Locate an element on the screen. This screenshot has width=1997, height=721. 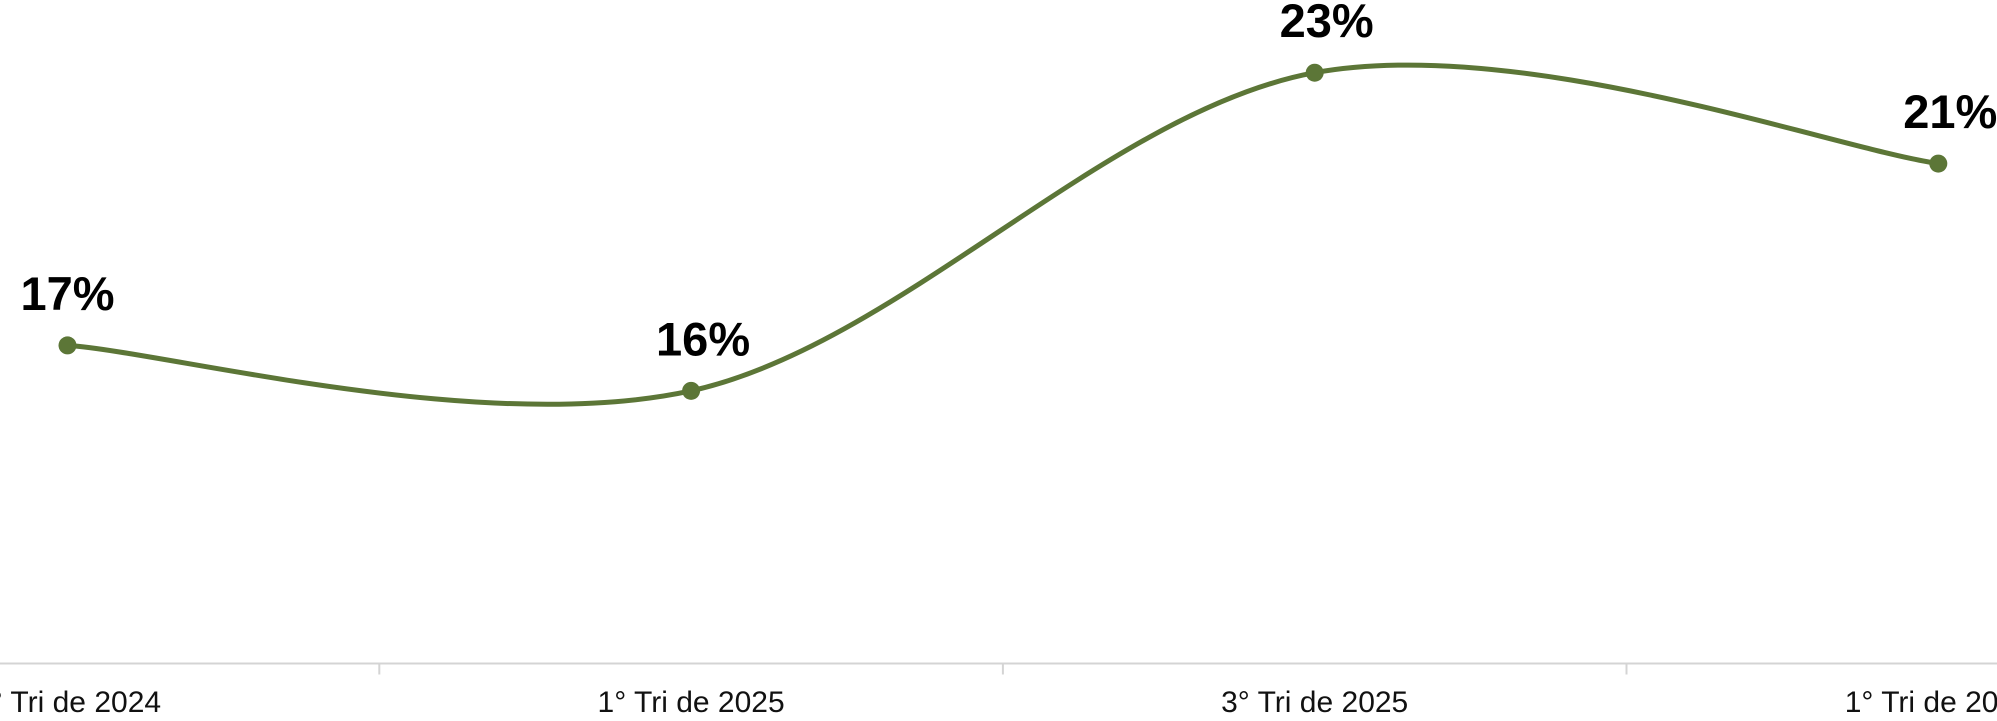
x-tick-label: 3° Tri de 2024 is located at coordinates (80, 702).